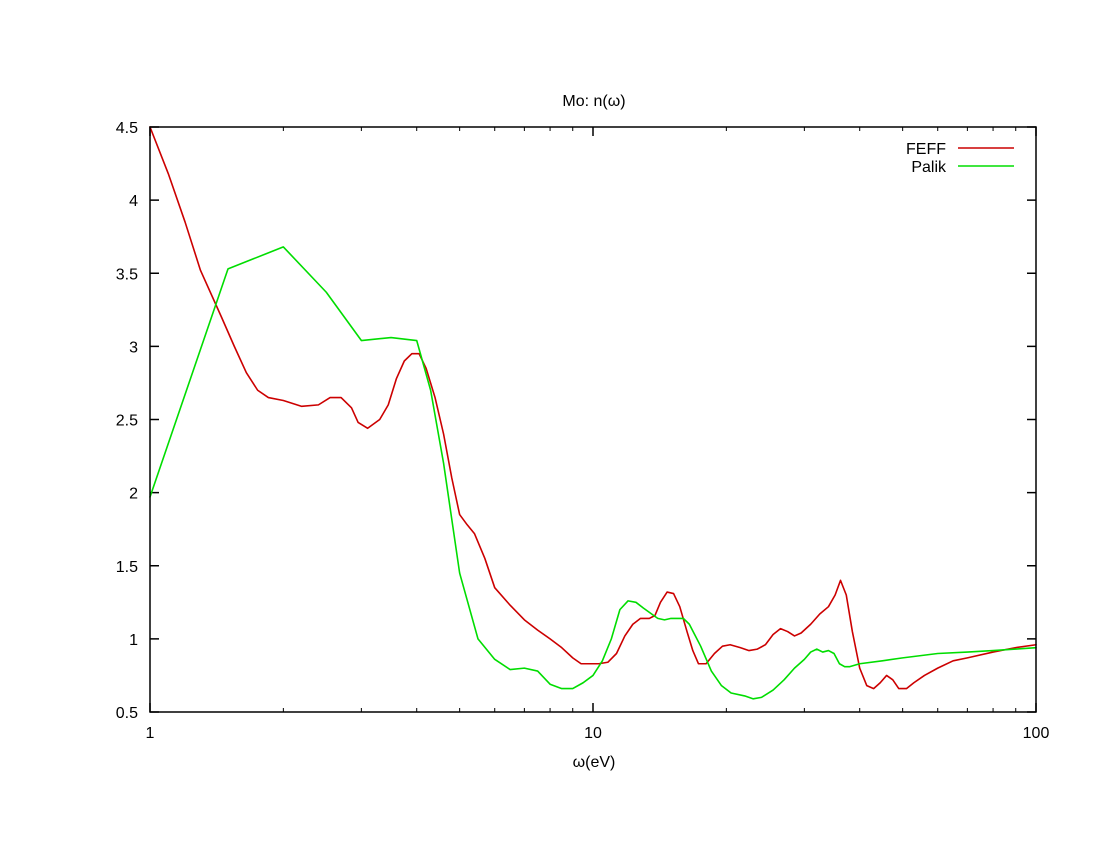  Describe the element at coordinates (127, 274) in the screenshot. I see `y-tick-label: 3.5` at that location.